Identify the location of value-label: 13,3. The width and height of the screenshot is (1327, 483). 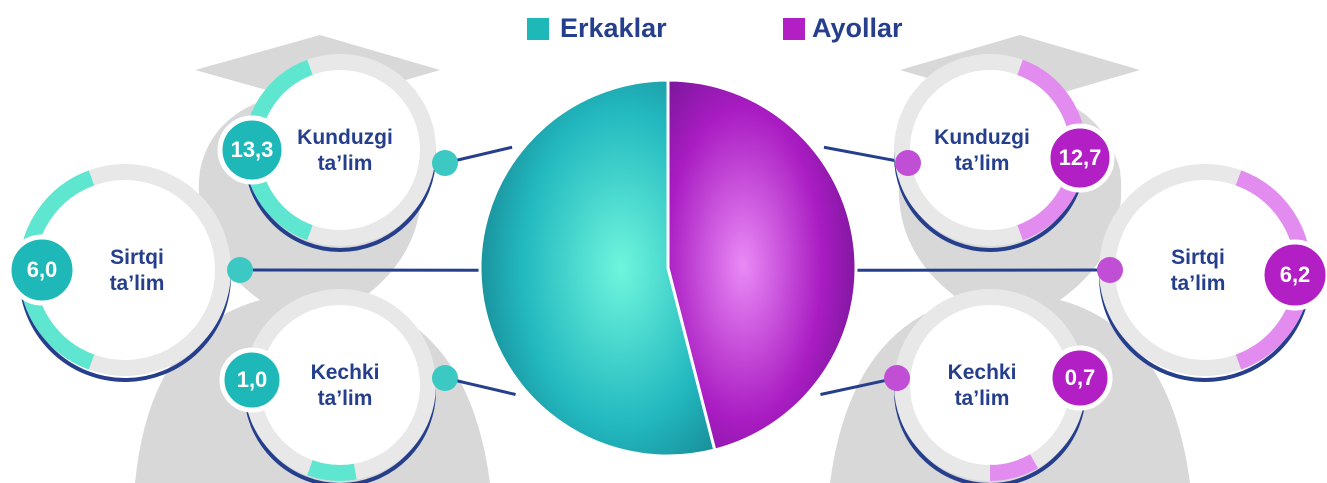
(252, 149).